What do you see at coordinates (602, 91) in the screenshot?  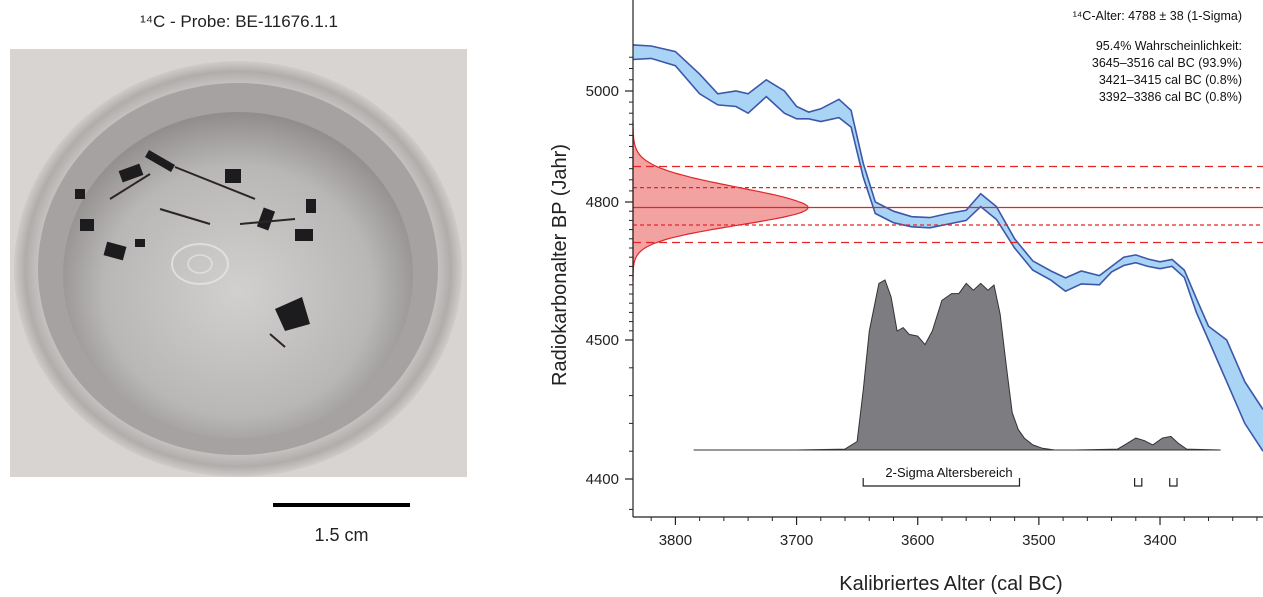 I see `y-tick-label-5000: 5000` at bounding box center [602, 91].